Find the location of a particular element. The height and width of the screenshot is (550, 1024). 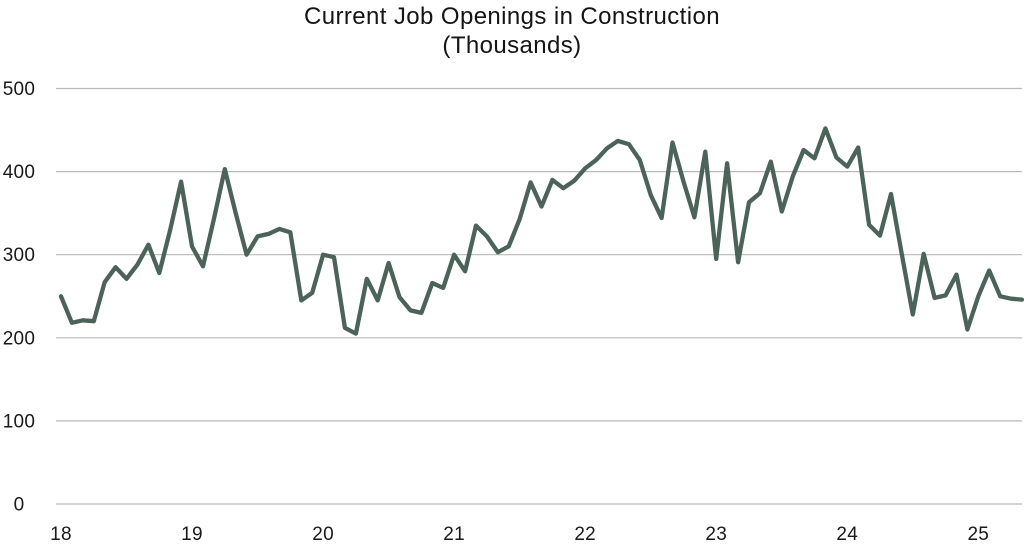

chart-title-line1: Current Job Openings in Construction is located at coordinates (512, 16).